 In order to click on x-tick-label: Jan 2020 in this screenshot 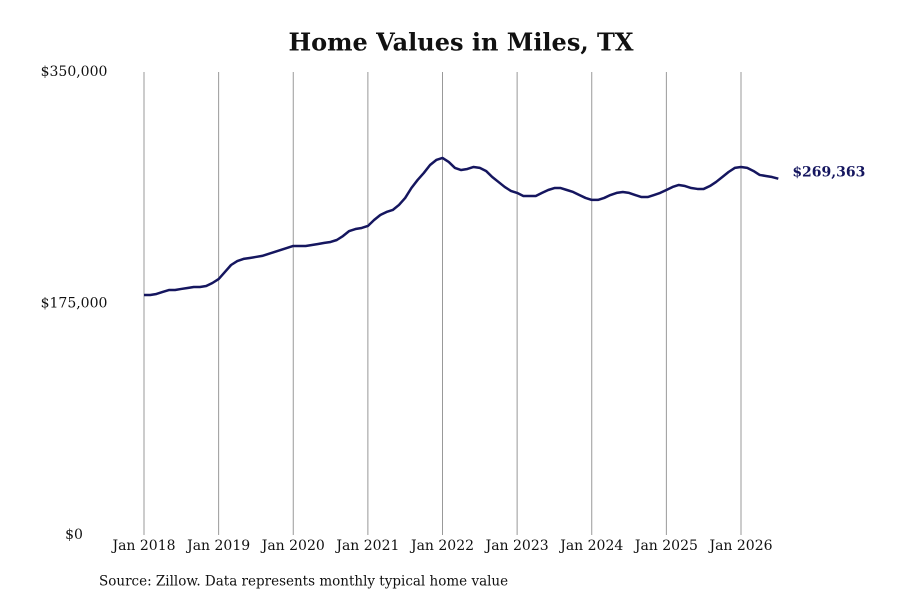, I will do `click(292, 546)`.